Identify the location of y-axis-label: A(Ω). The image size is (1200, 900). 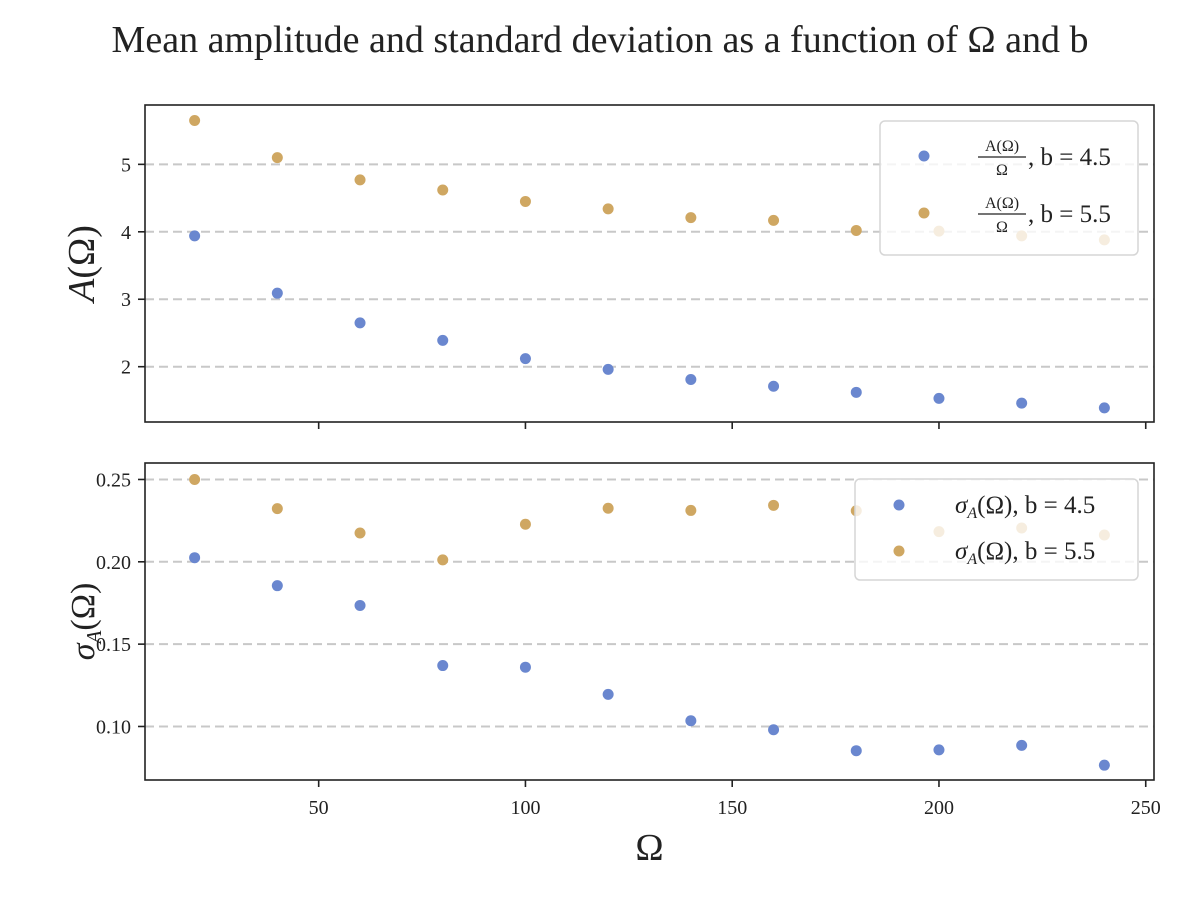
(82, 265).